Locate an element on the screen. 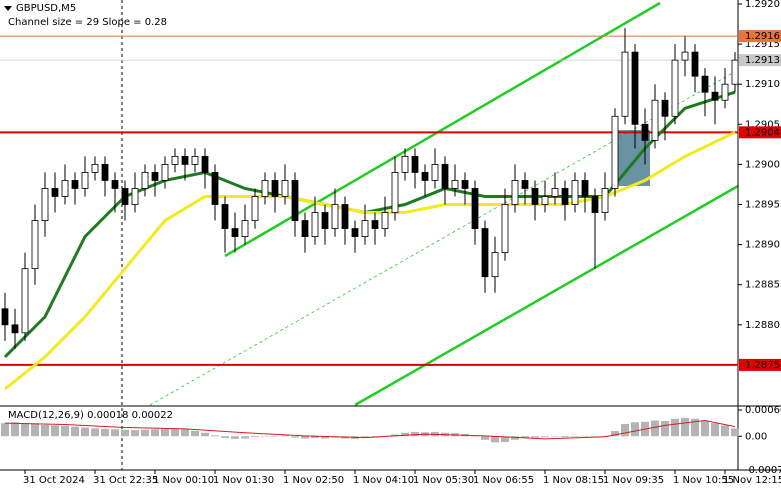  x-tick-label: 1 Nov 12:15 is located at coordinates (752, 480).